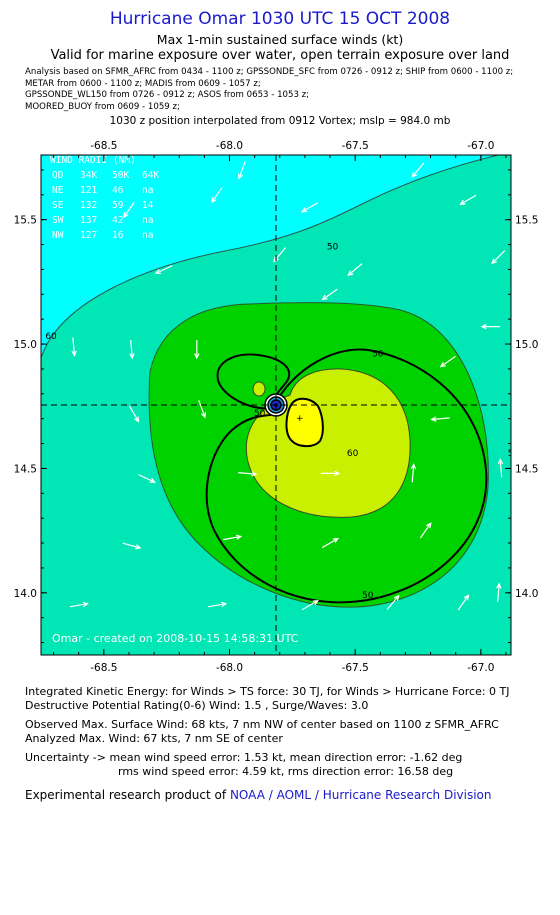 The height and width of the screenshot is (915, 560). Describe the element at coordinates (58, 205) in the screenshot. I see `wind-radii-cell: SE` at that location.